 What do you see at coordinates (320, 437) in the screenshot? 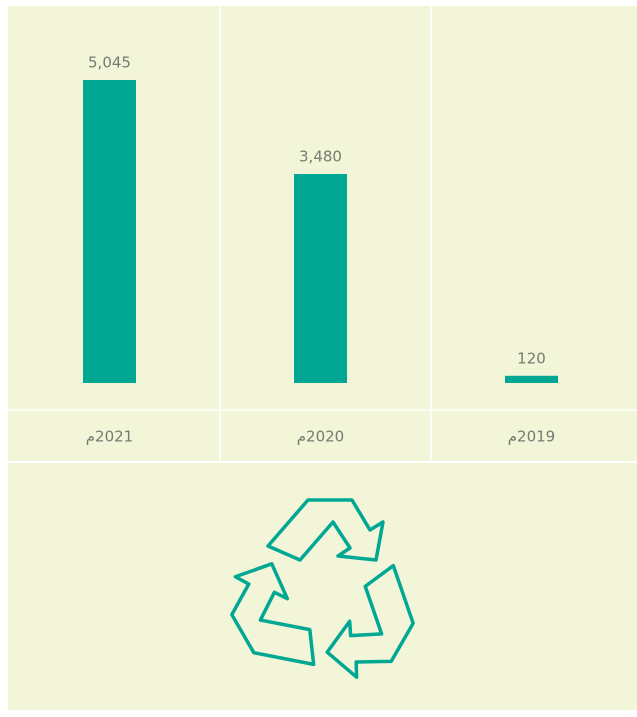
I see `x-tick-label: 2020م` at bounding box center [320, 437].